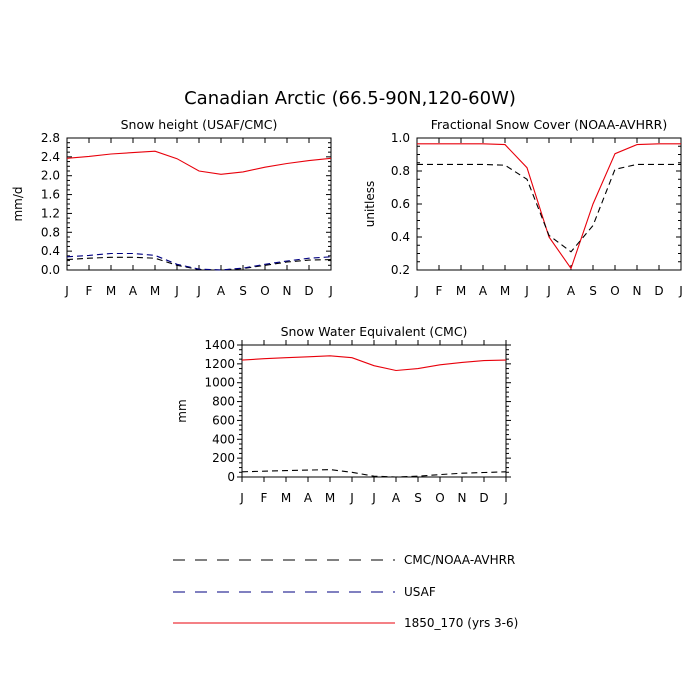 This screenshot has height=700, width=700. I want to click on panel-title: Snow height (USAF/CMC), so click(199, 124).